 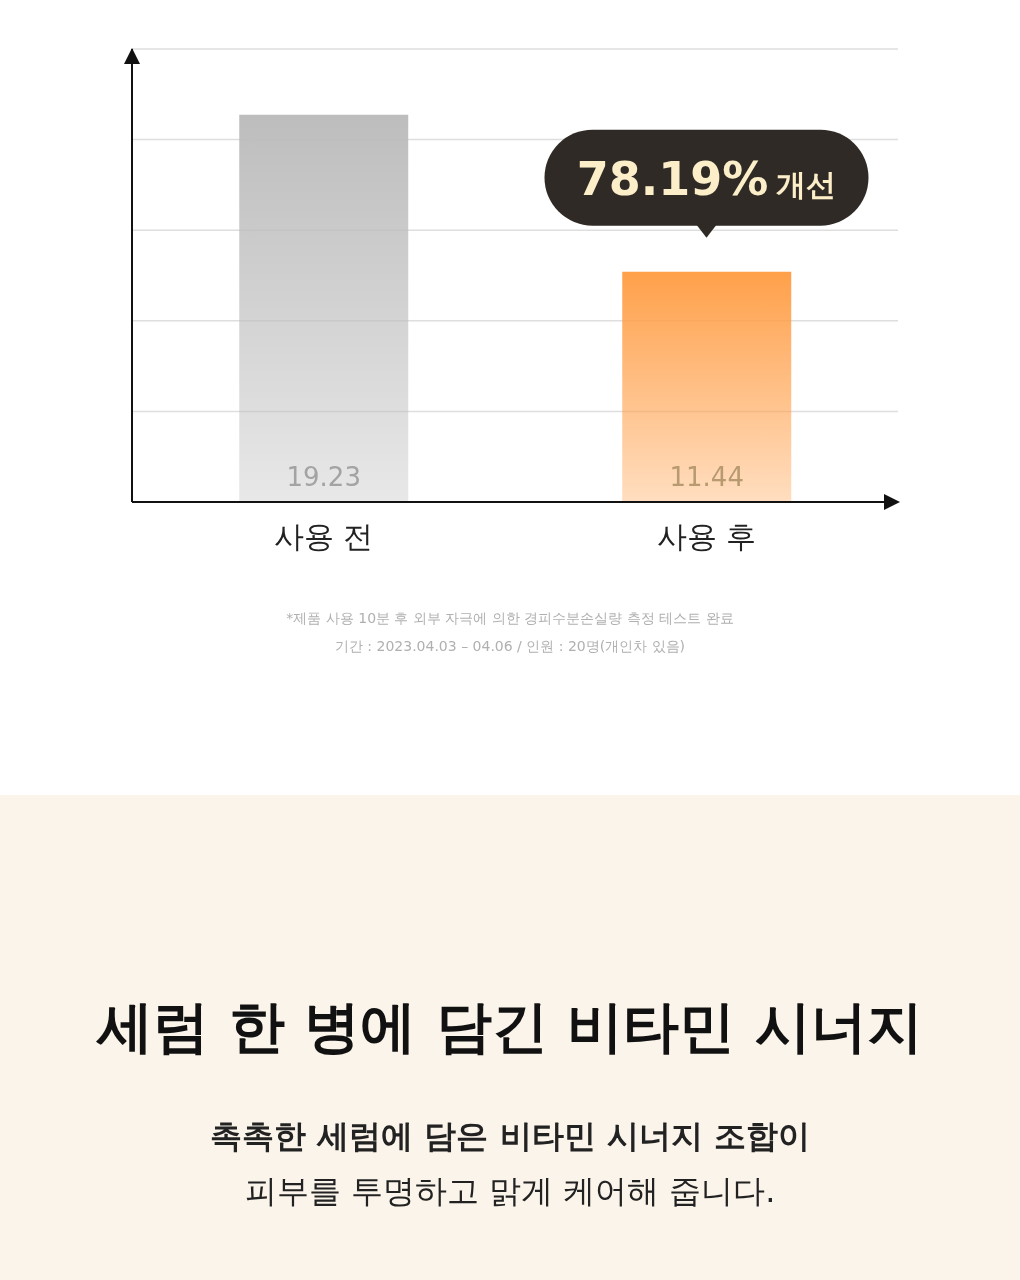 I want to click on text: 세럼 한 병에 담긴 비타민 시너지, so click(x=509, y=1027).